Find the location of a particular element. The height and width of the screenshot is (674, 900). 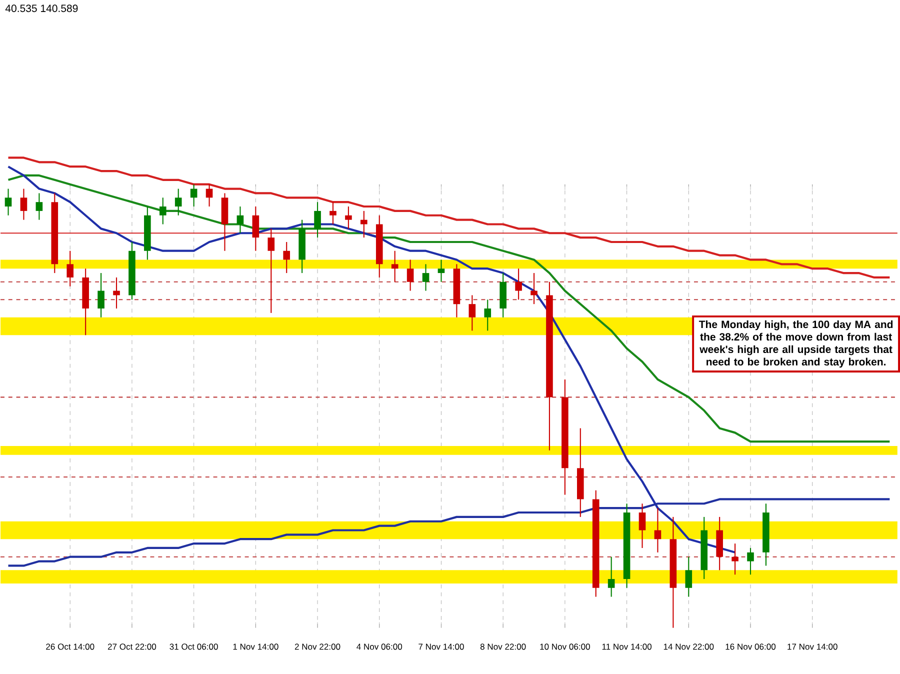

x-tick-label: 2 Nov 22:00 is located at coordinates (317, 647).